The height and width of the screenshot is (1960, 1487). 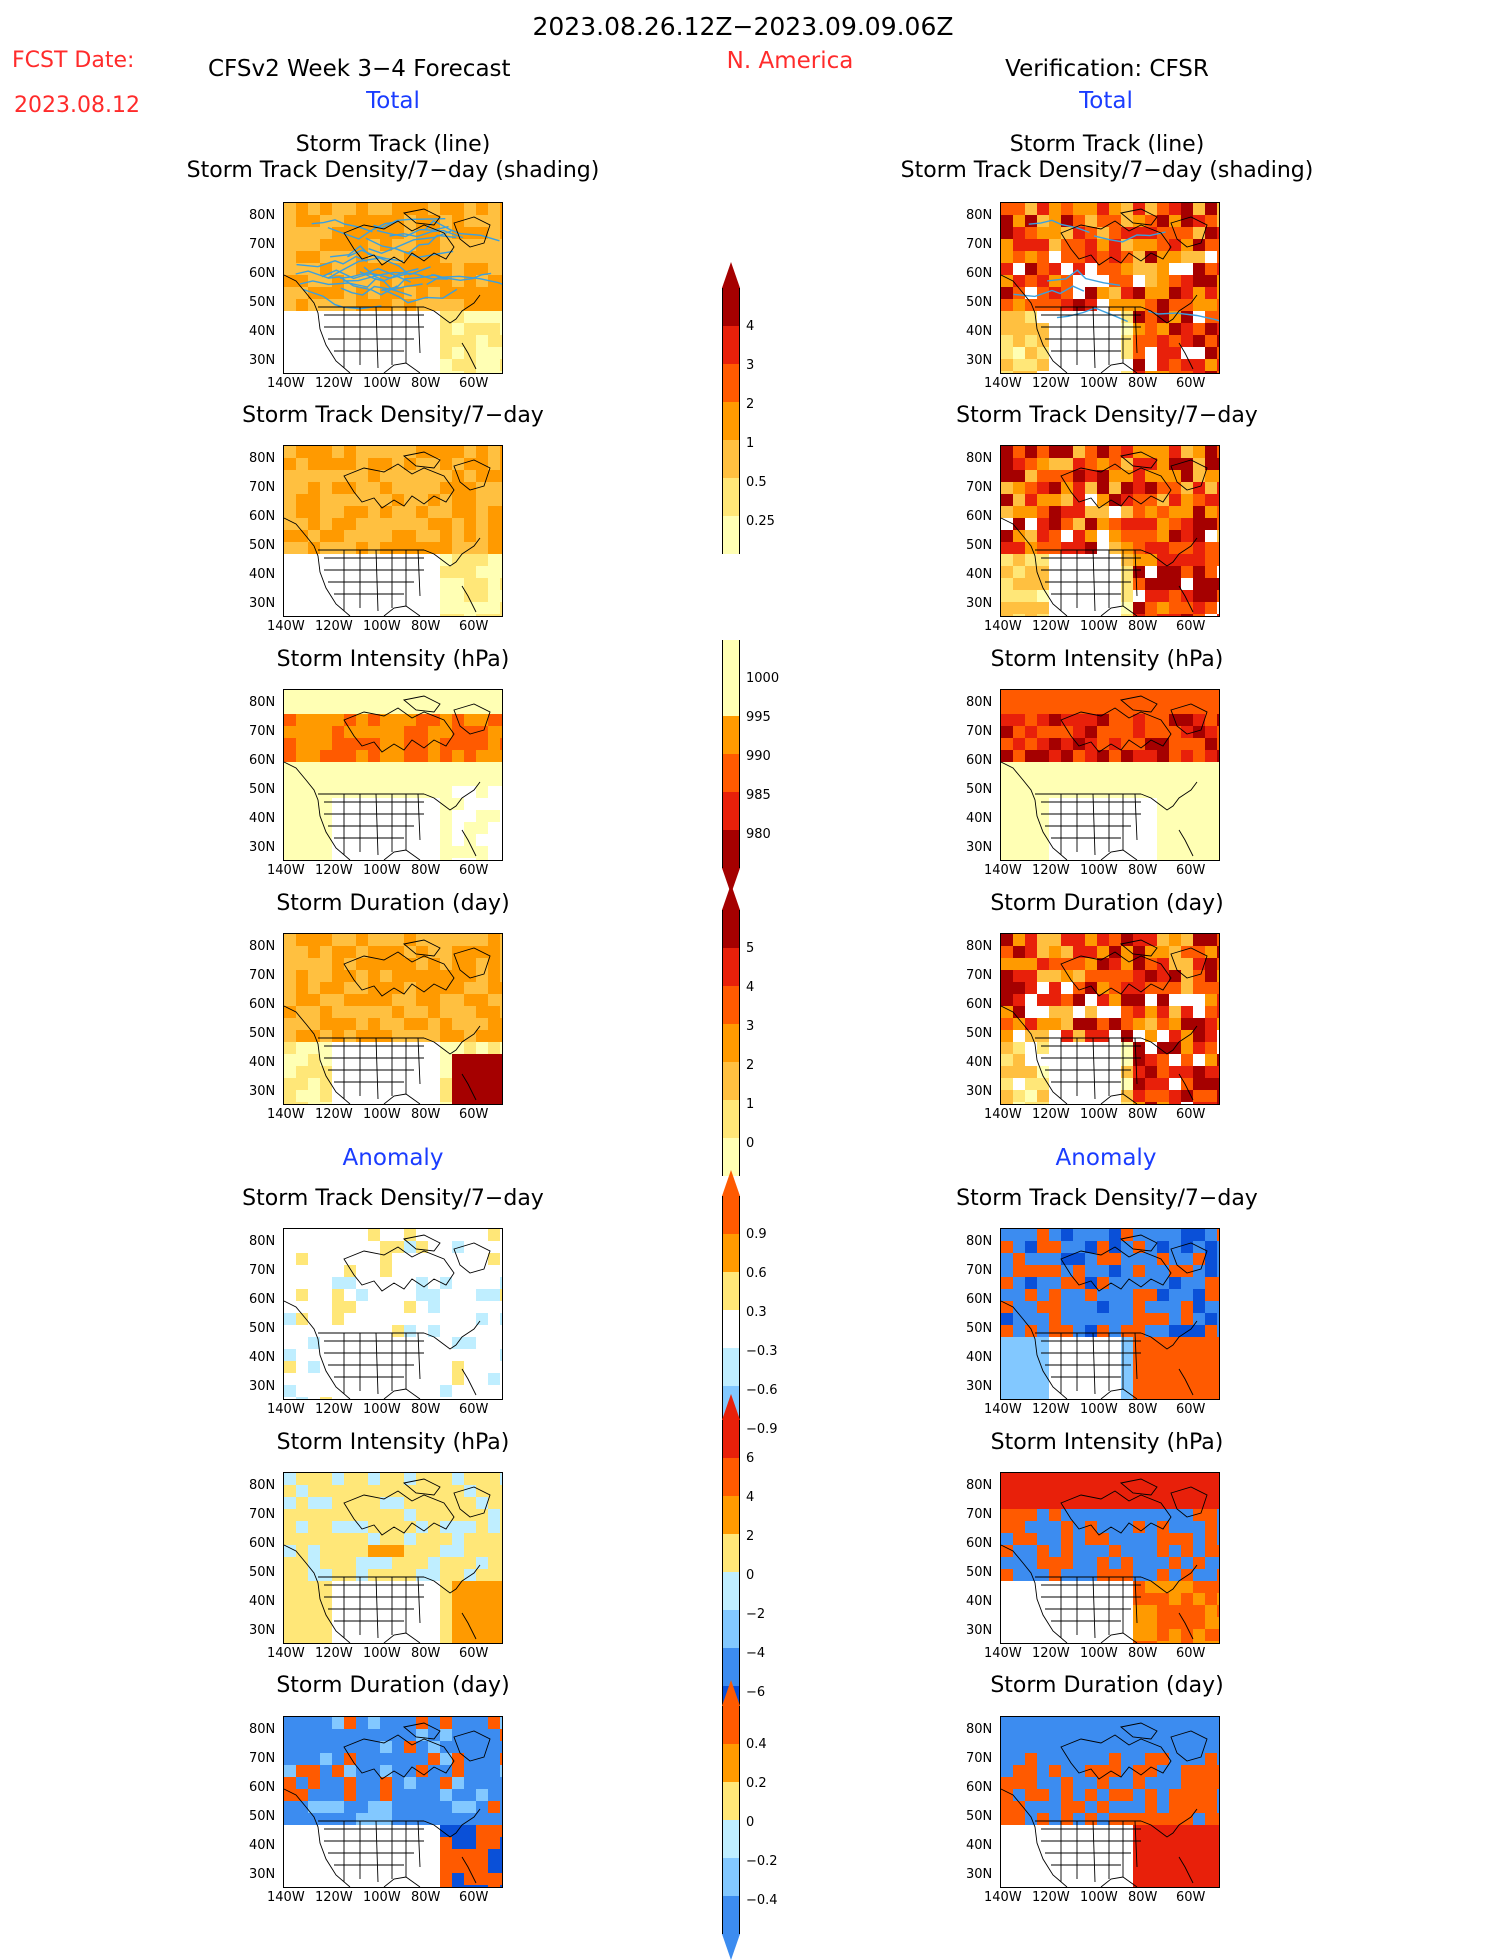 What do you see at coordinates (374, 1607) in the screenshot?
I see `state-borders` at bounding box center [374, 1607].